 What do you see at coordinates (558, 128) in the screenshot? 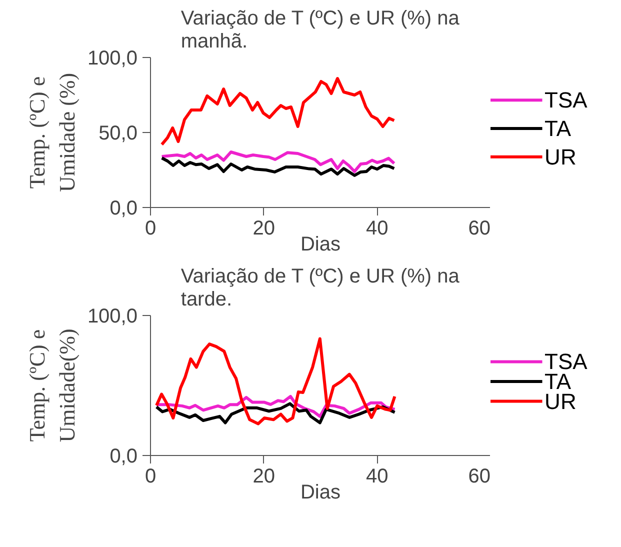
I see `legend-label: TA` at bounding box center [558, 128].